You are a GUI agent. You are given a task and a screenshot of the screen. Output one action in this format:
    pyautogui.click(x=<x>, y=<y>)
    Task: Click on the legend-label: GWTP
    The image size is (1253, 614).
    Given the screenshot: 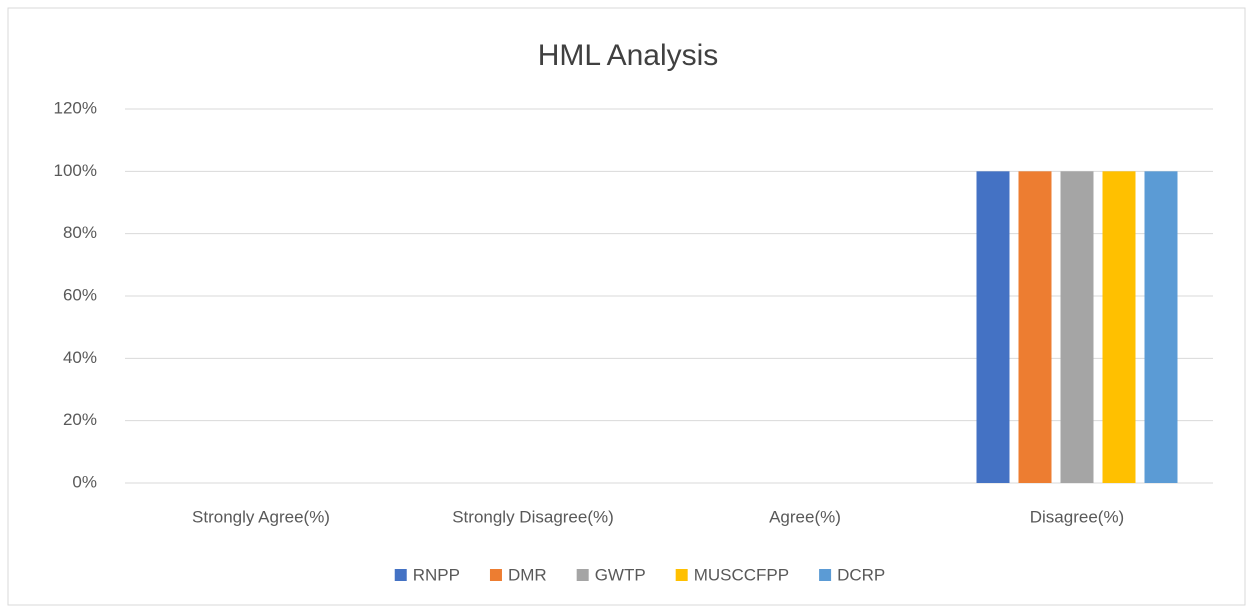 What is the action you would take?
    pyautogui.click(x=620, y=574)
    